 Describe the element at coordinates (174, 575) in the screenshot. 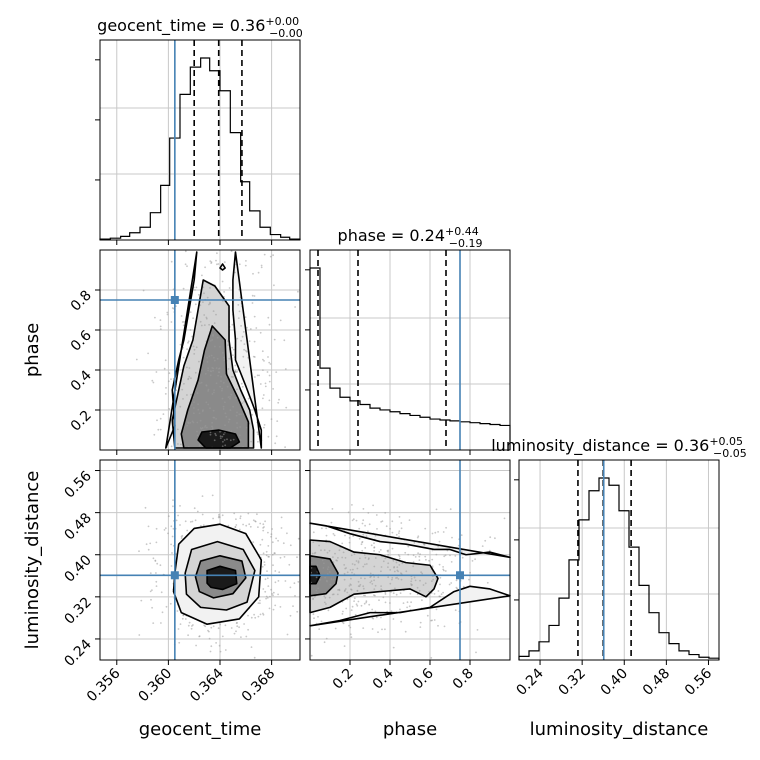

I see `injection-marker` at that location.